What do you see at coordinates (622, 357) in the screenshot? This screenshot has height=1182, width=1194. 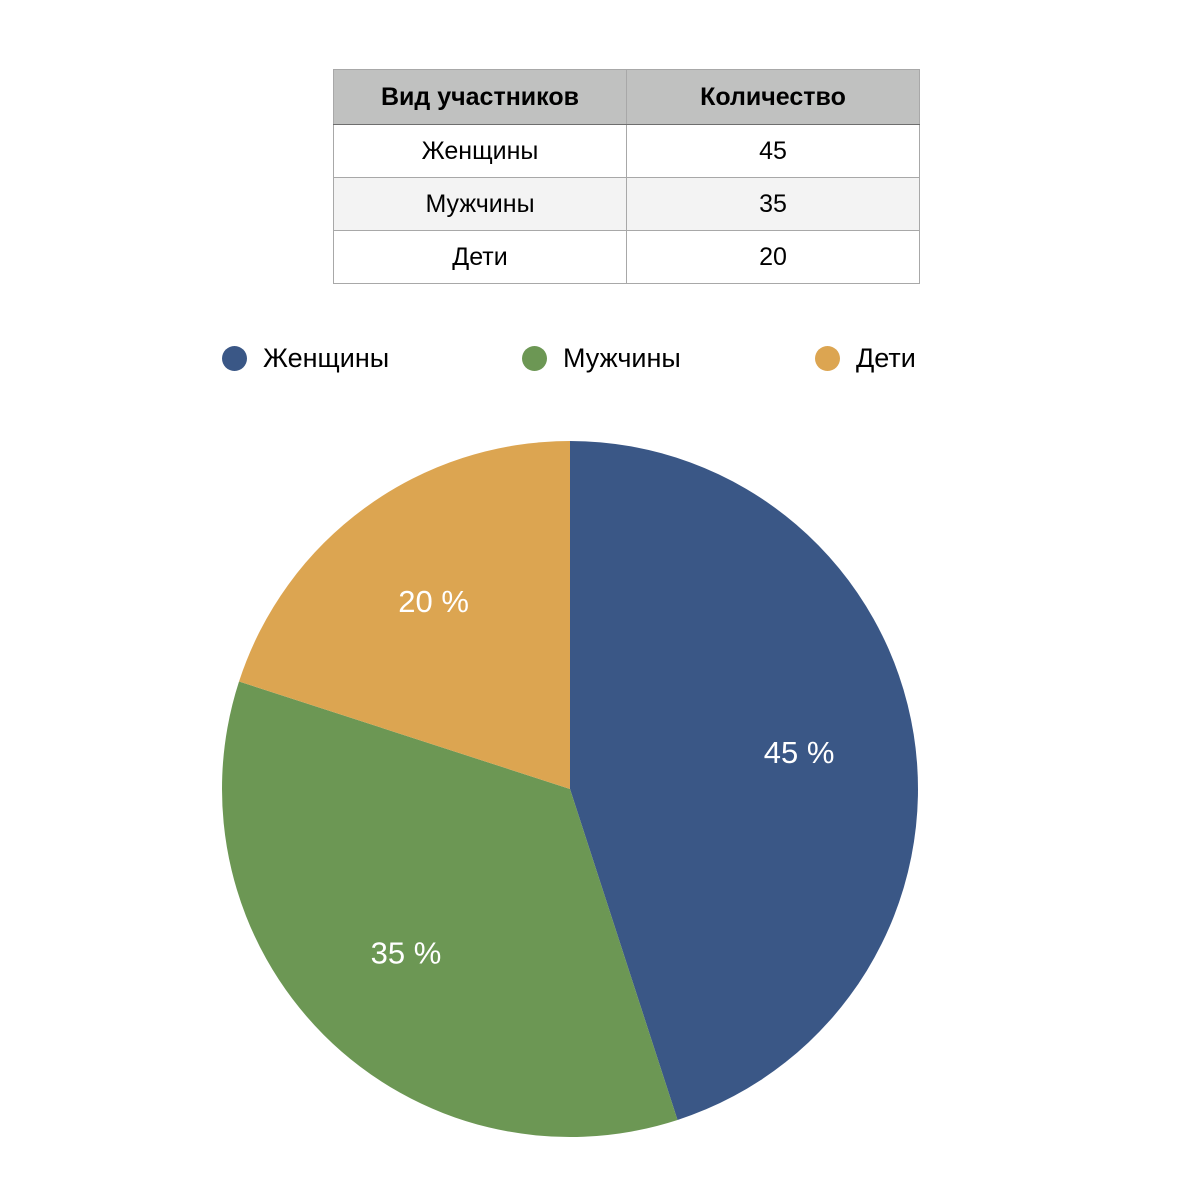 I see `legend-label-men: Мужчины` at bounding box center [622, 357].